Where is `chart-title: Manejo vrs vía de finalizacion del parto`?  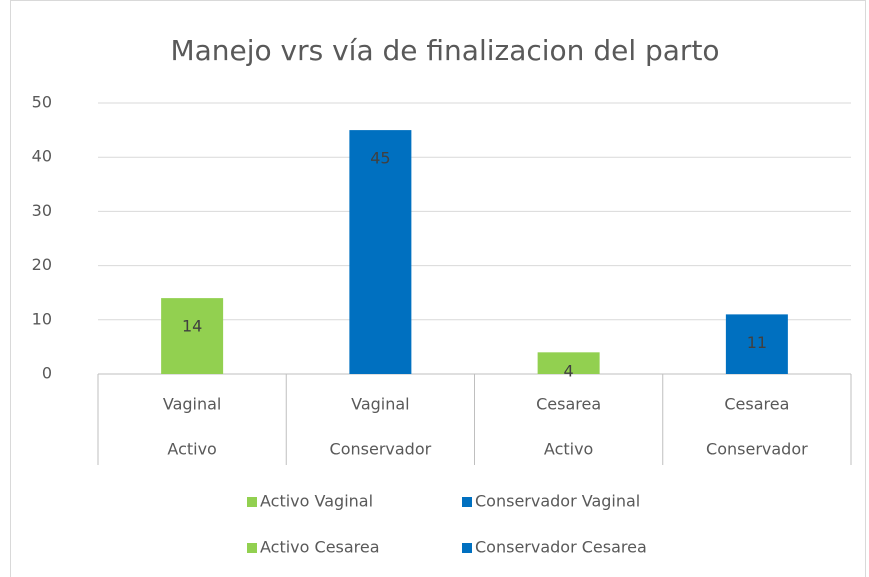 chart-title: Manejo vrs vía de finalizacion del parto is located at coordinates (444, 50).